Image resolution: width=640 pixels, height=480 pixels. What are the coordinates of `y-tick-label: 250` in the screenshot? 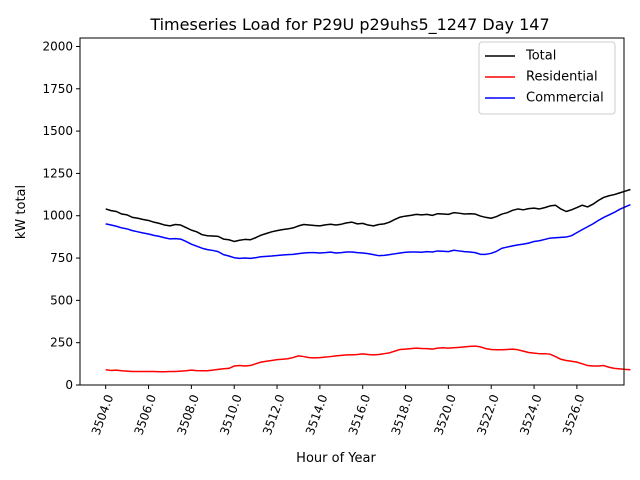 It's located at (61, 343).